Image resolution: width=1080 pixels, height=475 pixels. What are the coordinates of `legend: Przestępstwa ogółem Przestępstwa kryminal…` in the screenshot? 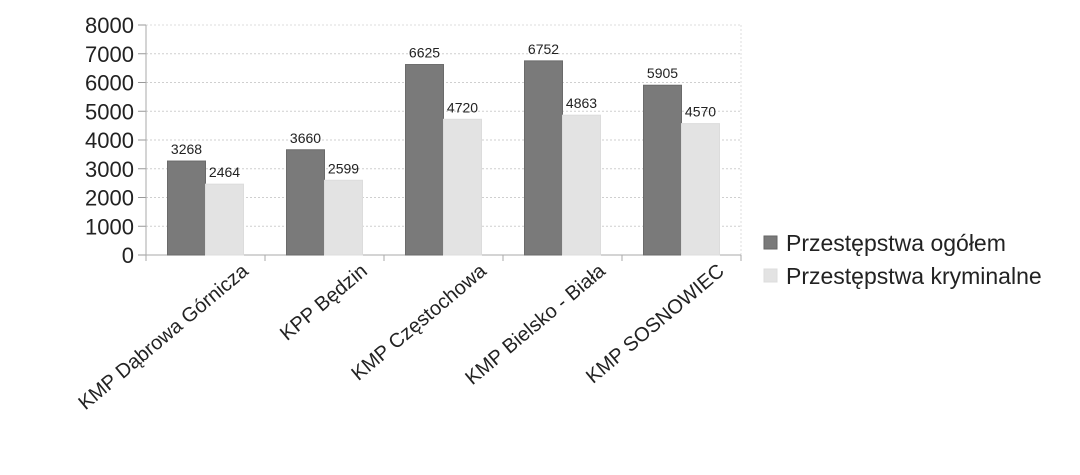 It's located at (902, 259).